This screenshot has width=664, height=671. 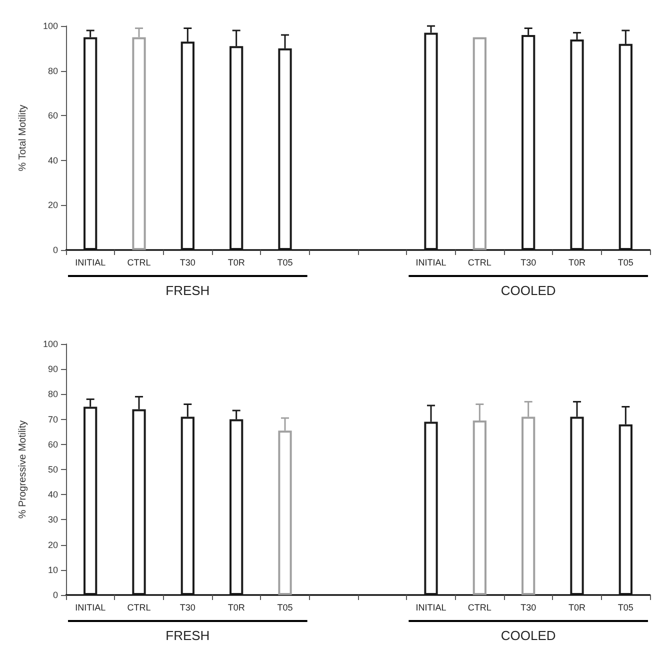 I want to click on y-tick-label: 50, so click(x=53, y=469).